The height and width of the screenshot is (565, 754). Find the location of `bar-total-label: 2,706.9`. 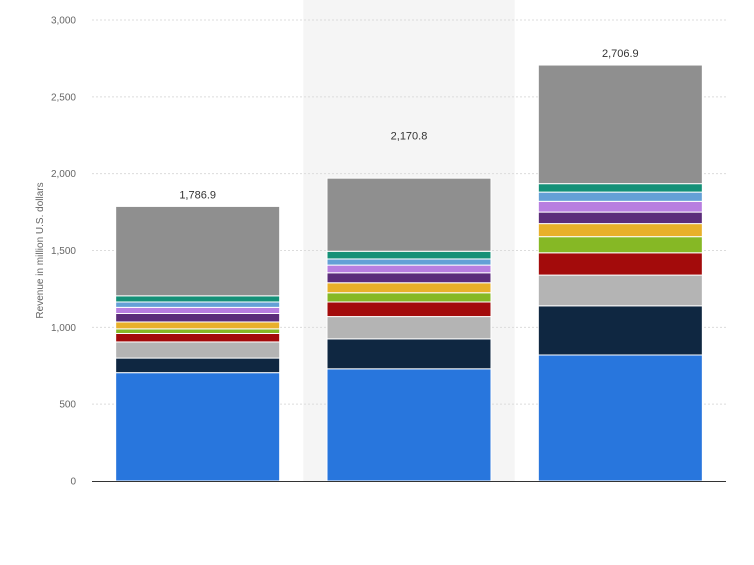

bar-total-label: 2,706.9 is located at coordinates (620, 54).